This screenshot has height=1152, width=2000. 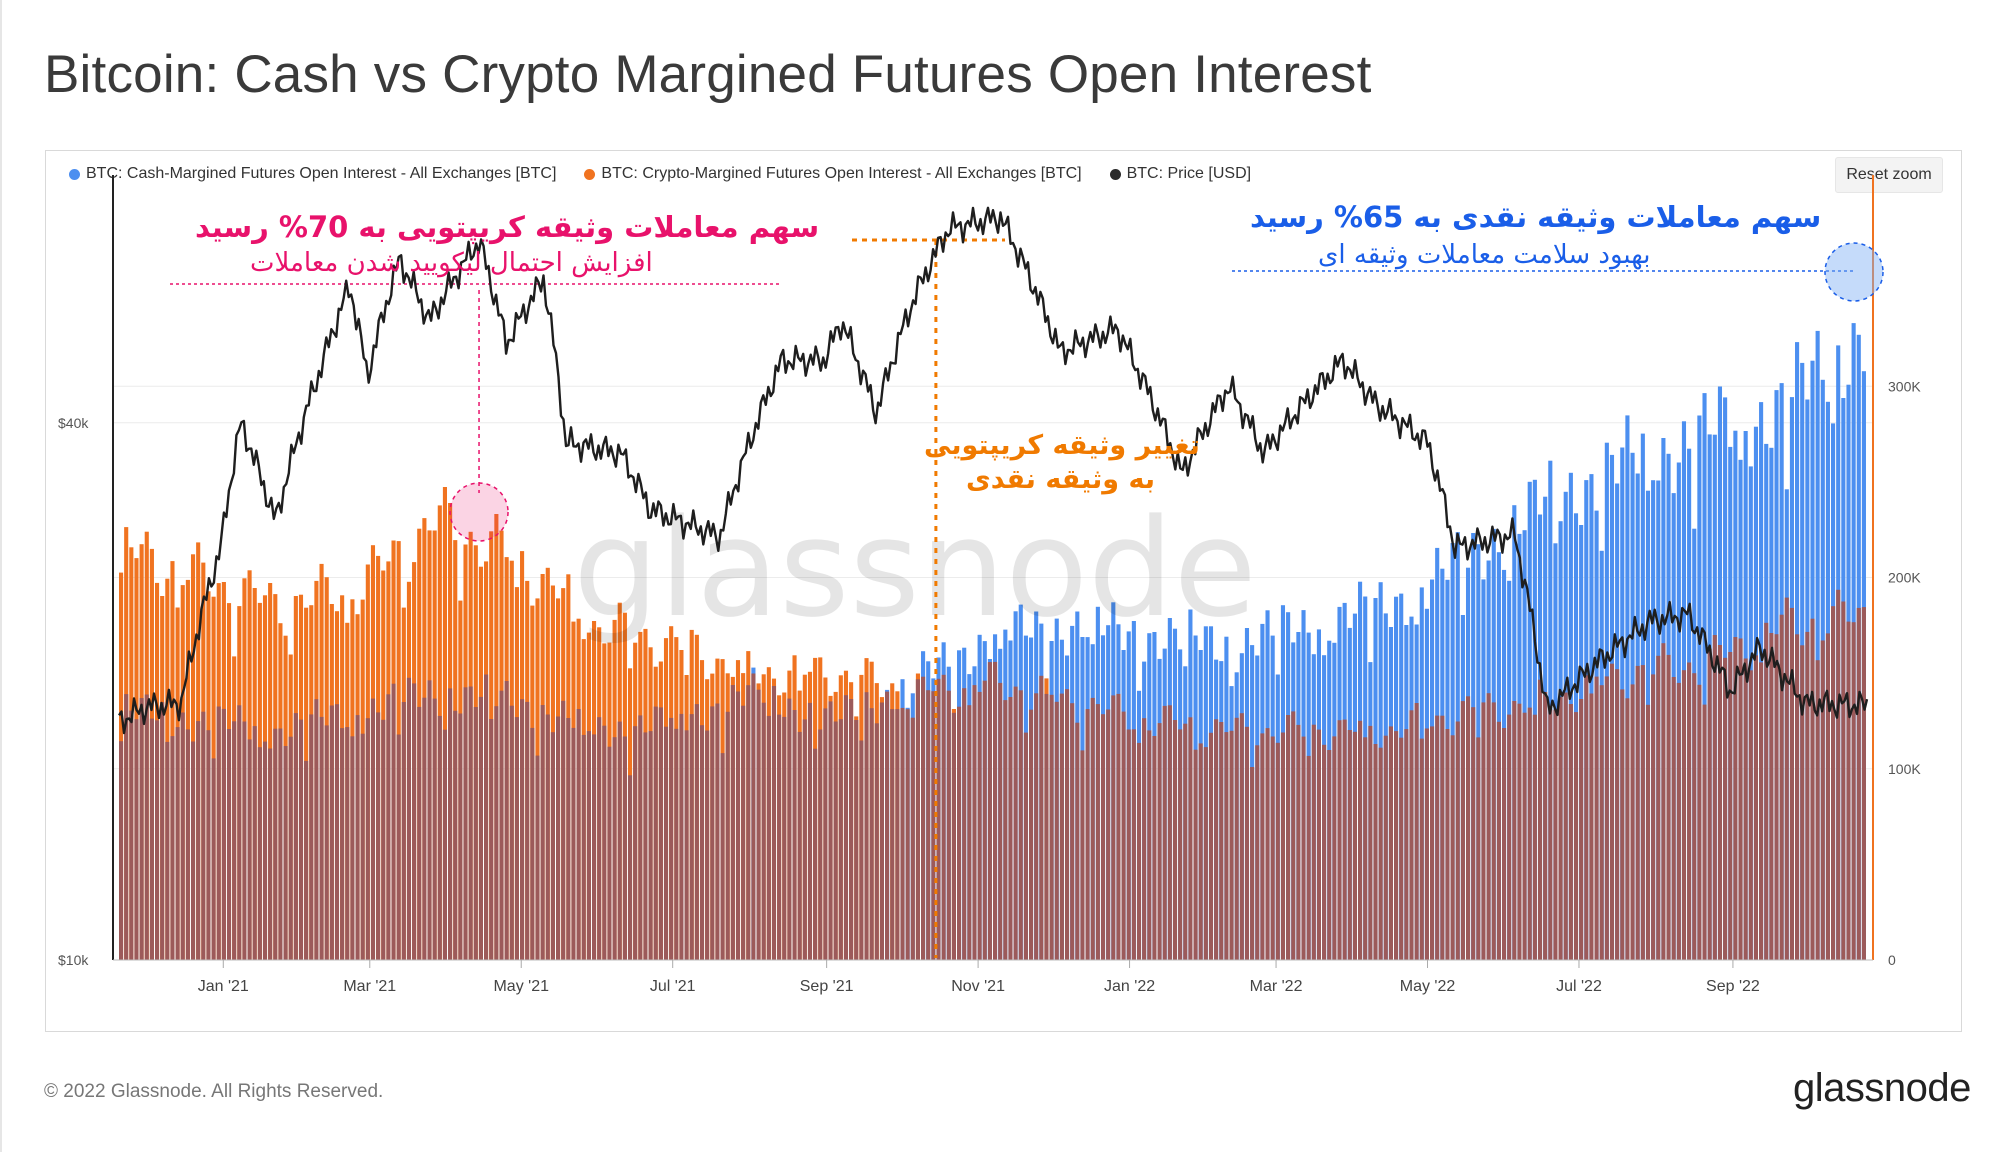 I want to click on x-axis-tick-label: Jan '22, so click(x=1129, y=986).